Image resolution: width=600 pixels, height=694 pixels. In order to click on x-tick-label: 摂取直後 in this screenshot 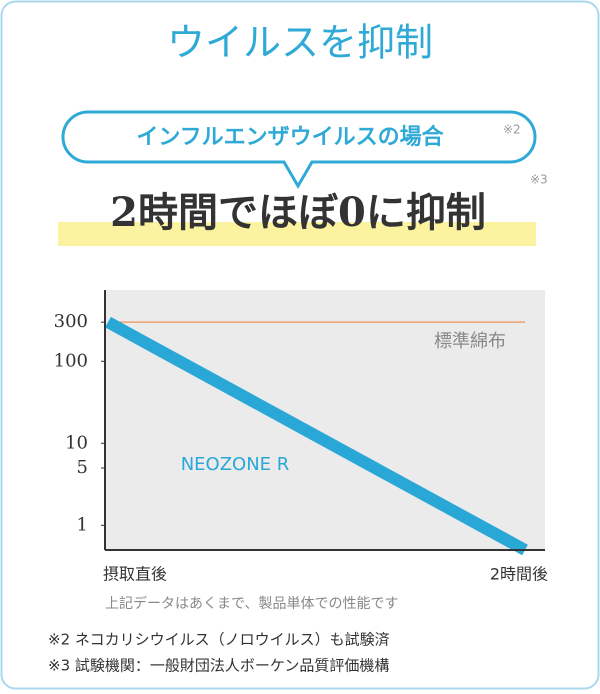, I will do `click(135, 574)`.